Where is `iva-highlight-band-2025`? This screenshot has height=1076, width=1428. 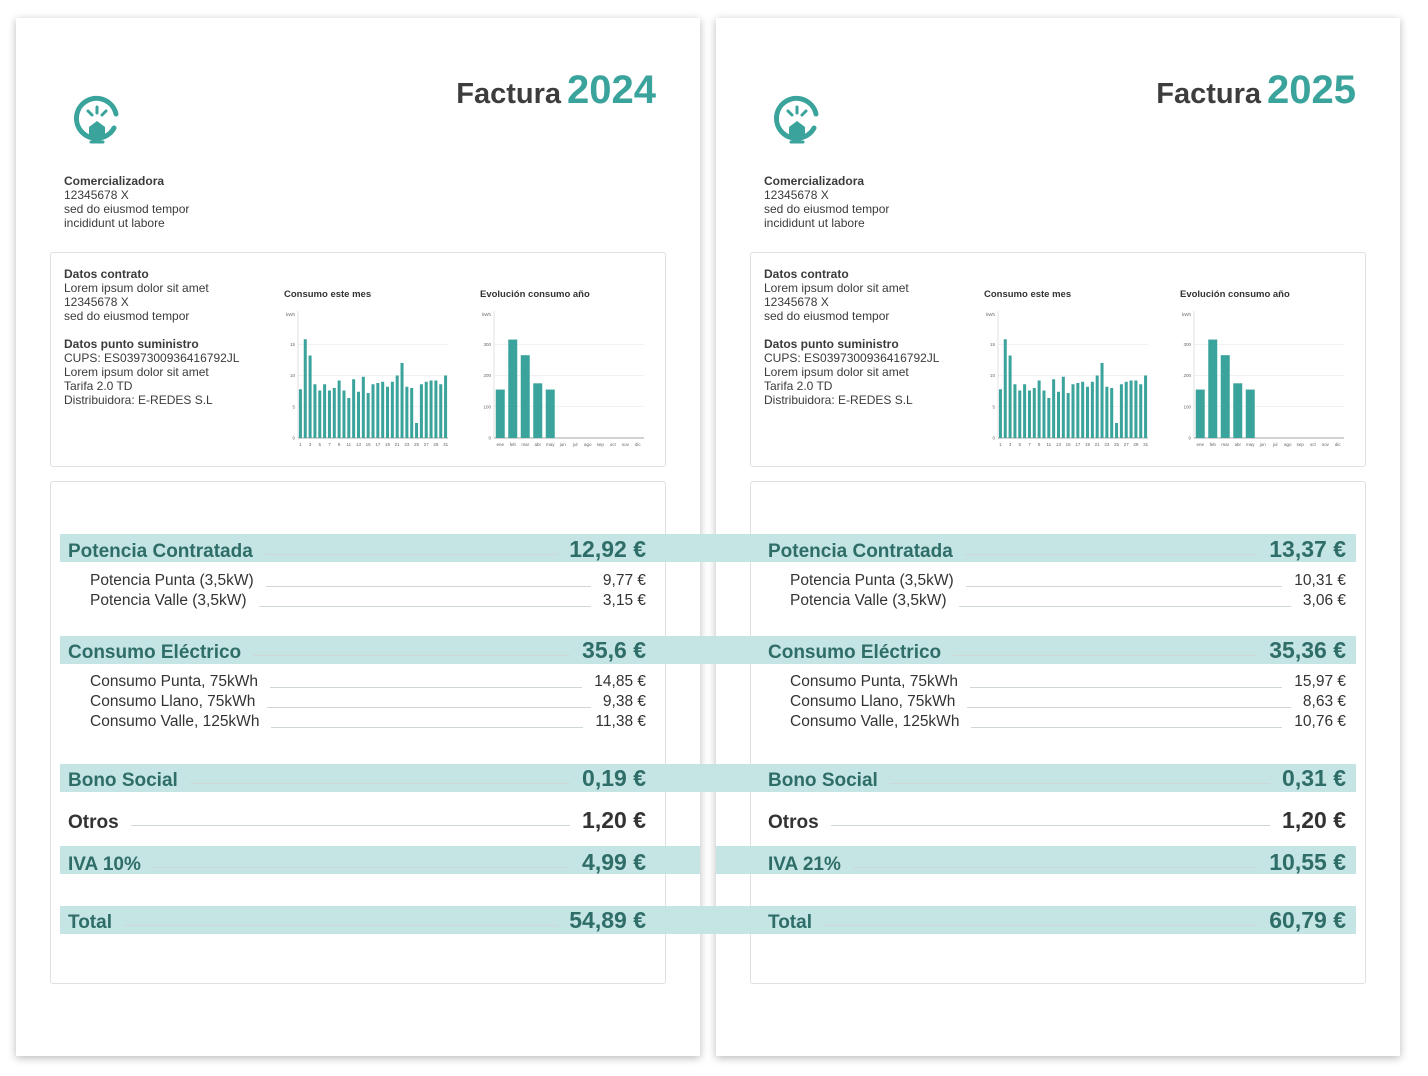 iva-highlight-band-2025 is located at coordinates (1036, 860).